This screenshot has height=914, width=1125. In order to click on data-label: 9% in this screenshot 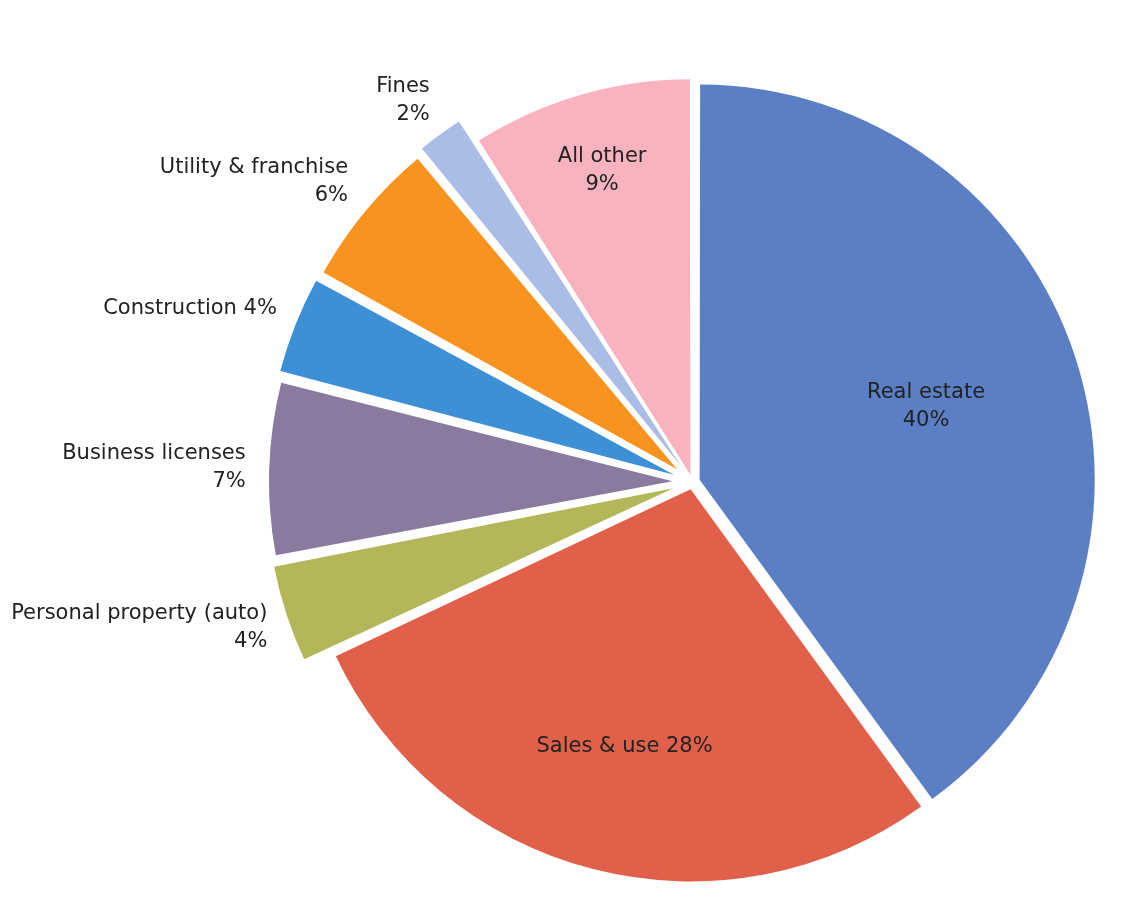, I will do `click(602, 183)`.